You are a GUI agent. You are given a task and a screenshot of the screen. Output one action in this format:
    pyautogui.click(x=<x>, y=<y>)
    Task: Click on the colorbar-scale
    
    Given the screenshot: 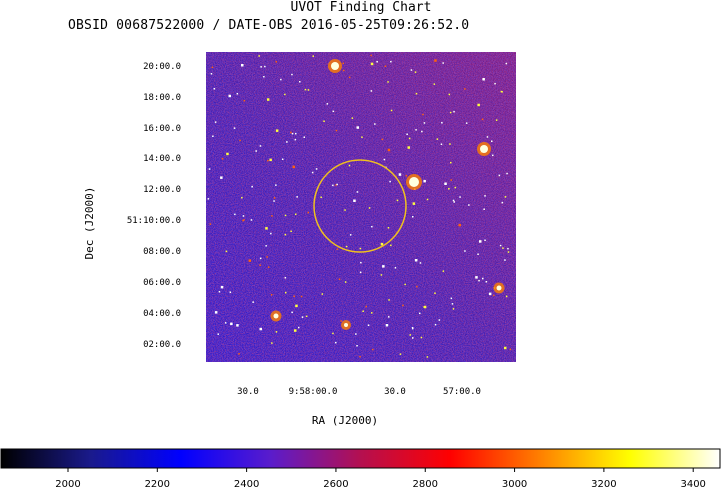 What is the action you would take?
    pyautogui.click(x=360, y=458)
    